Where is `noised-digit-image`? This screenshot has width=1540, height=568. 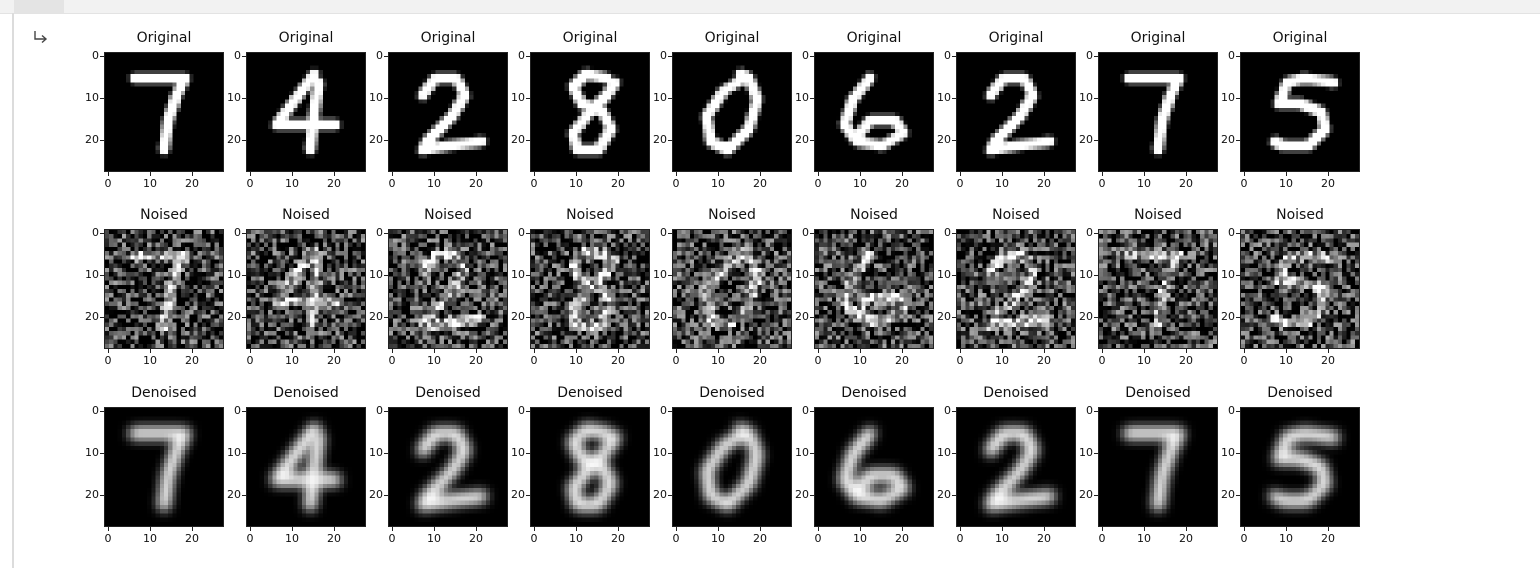 noised-digit-image is located at coordinates (1158, 289).